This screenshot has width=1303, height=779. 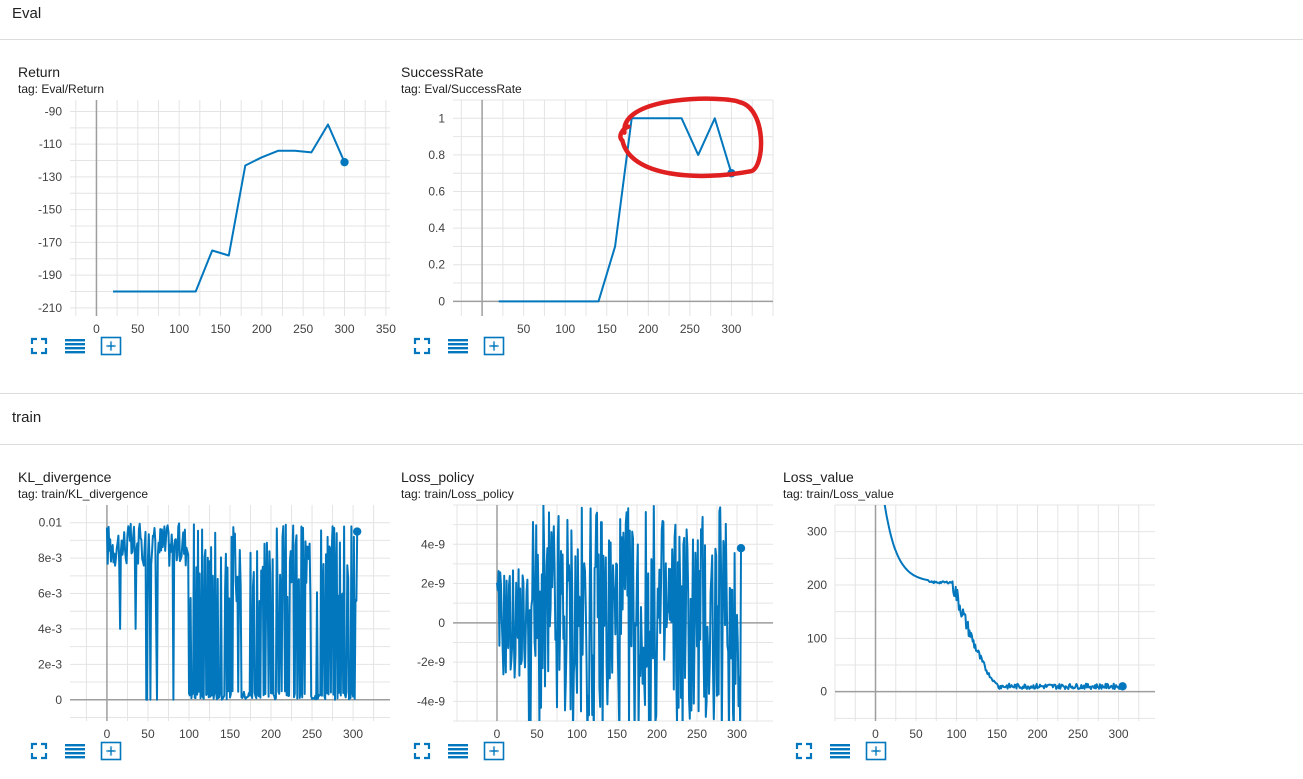 I want to click on x-tick-label: 350, so click(x=386, y=329).